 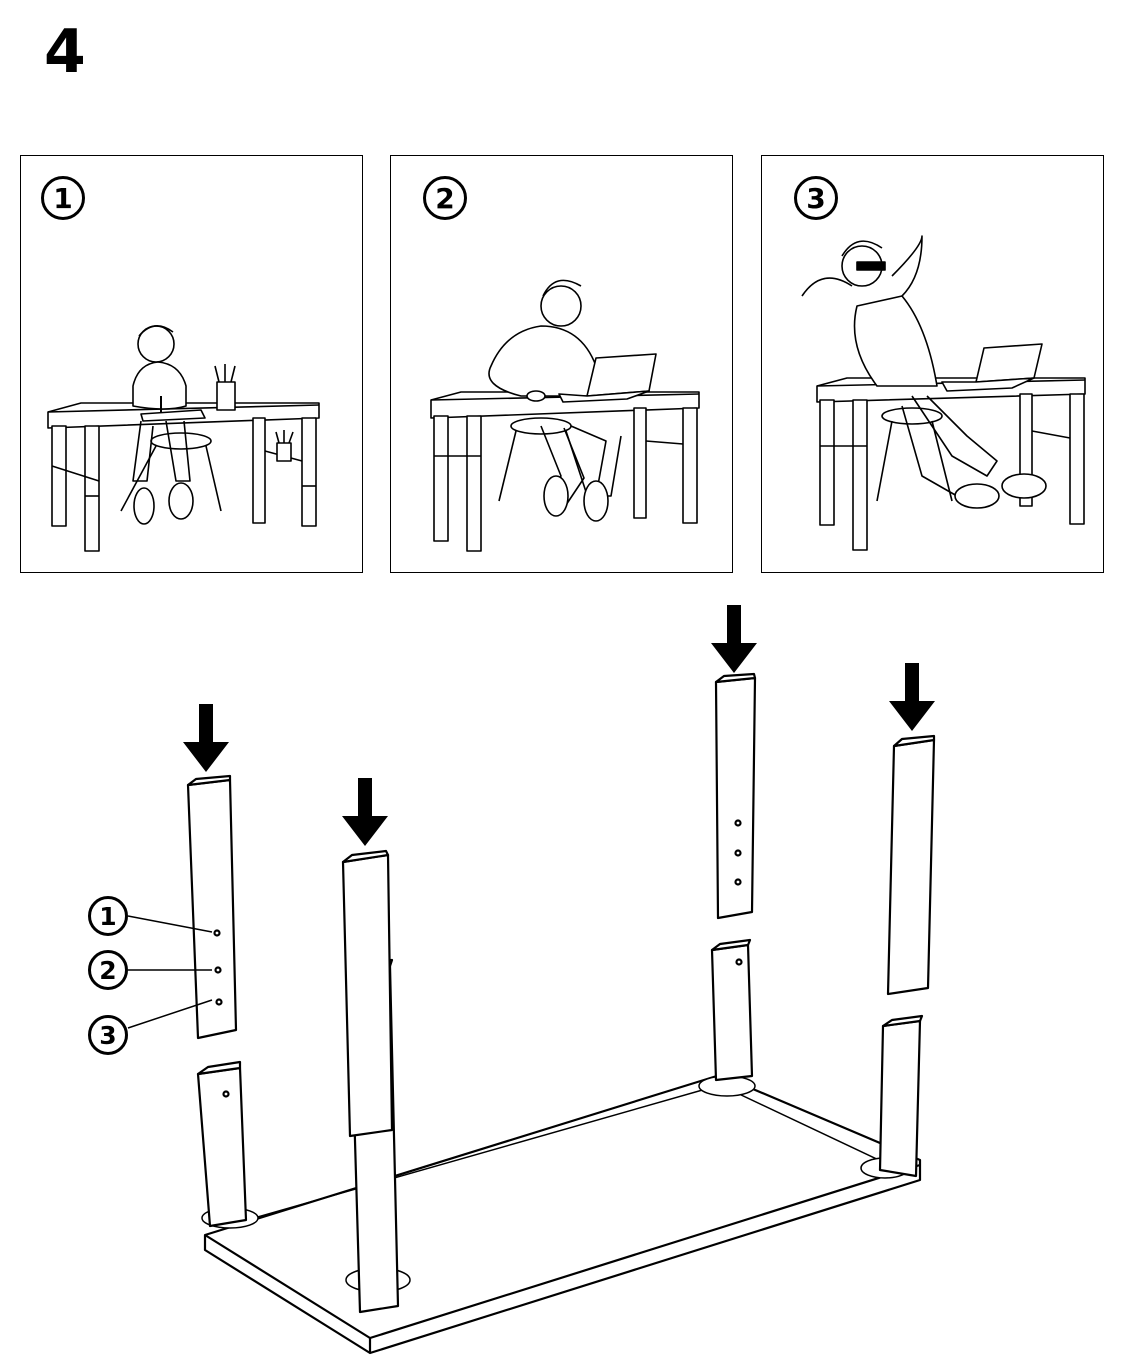 What do you see at coordinates (901, 1096) in the screenshot?
I see `fixed-leg-right-front` at bounding box center [901, 1096].